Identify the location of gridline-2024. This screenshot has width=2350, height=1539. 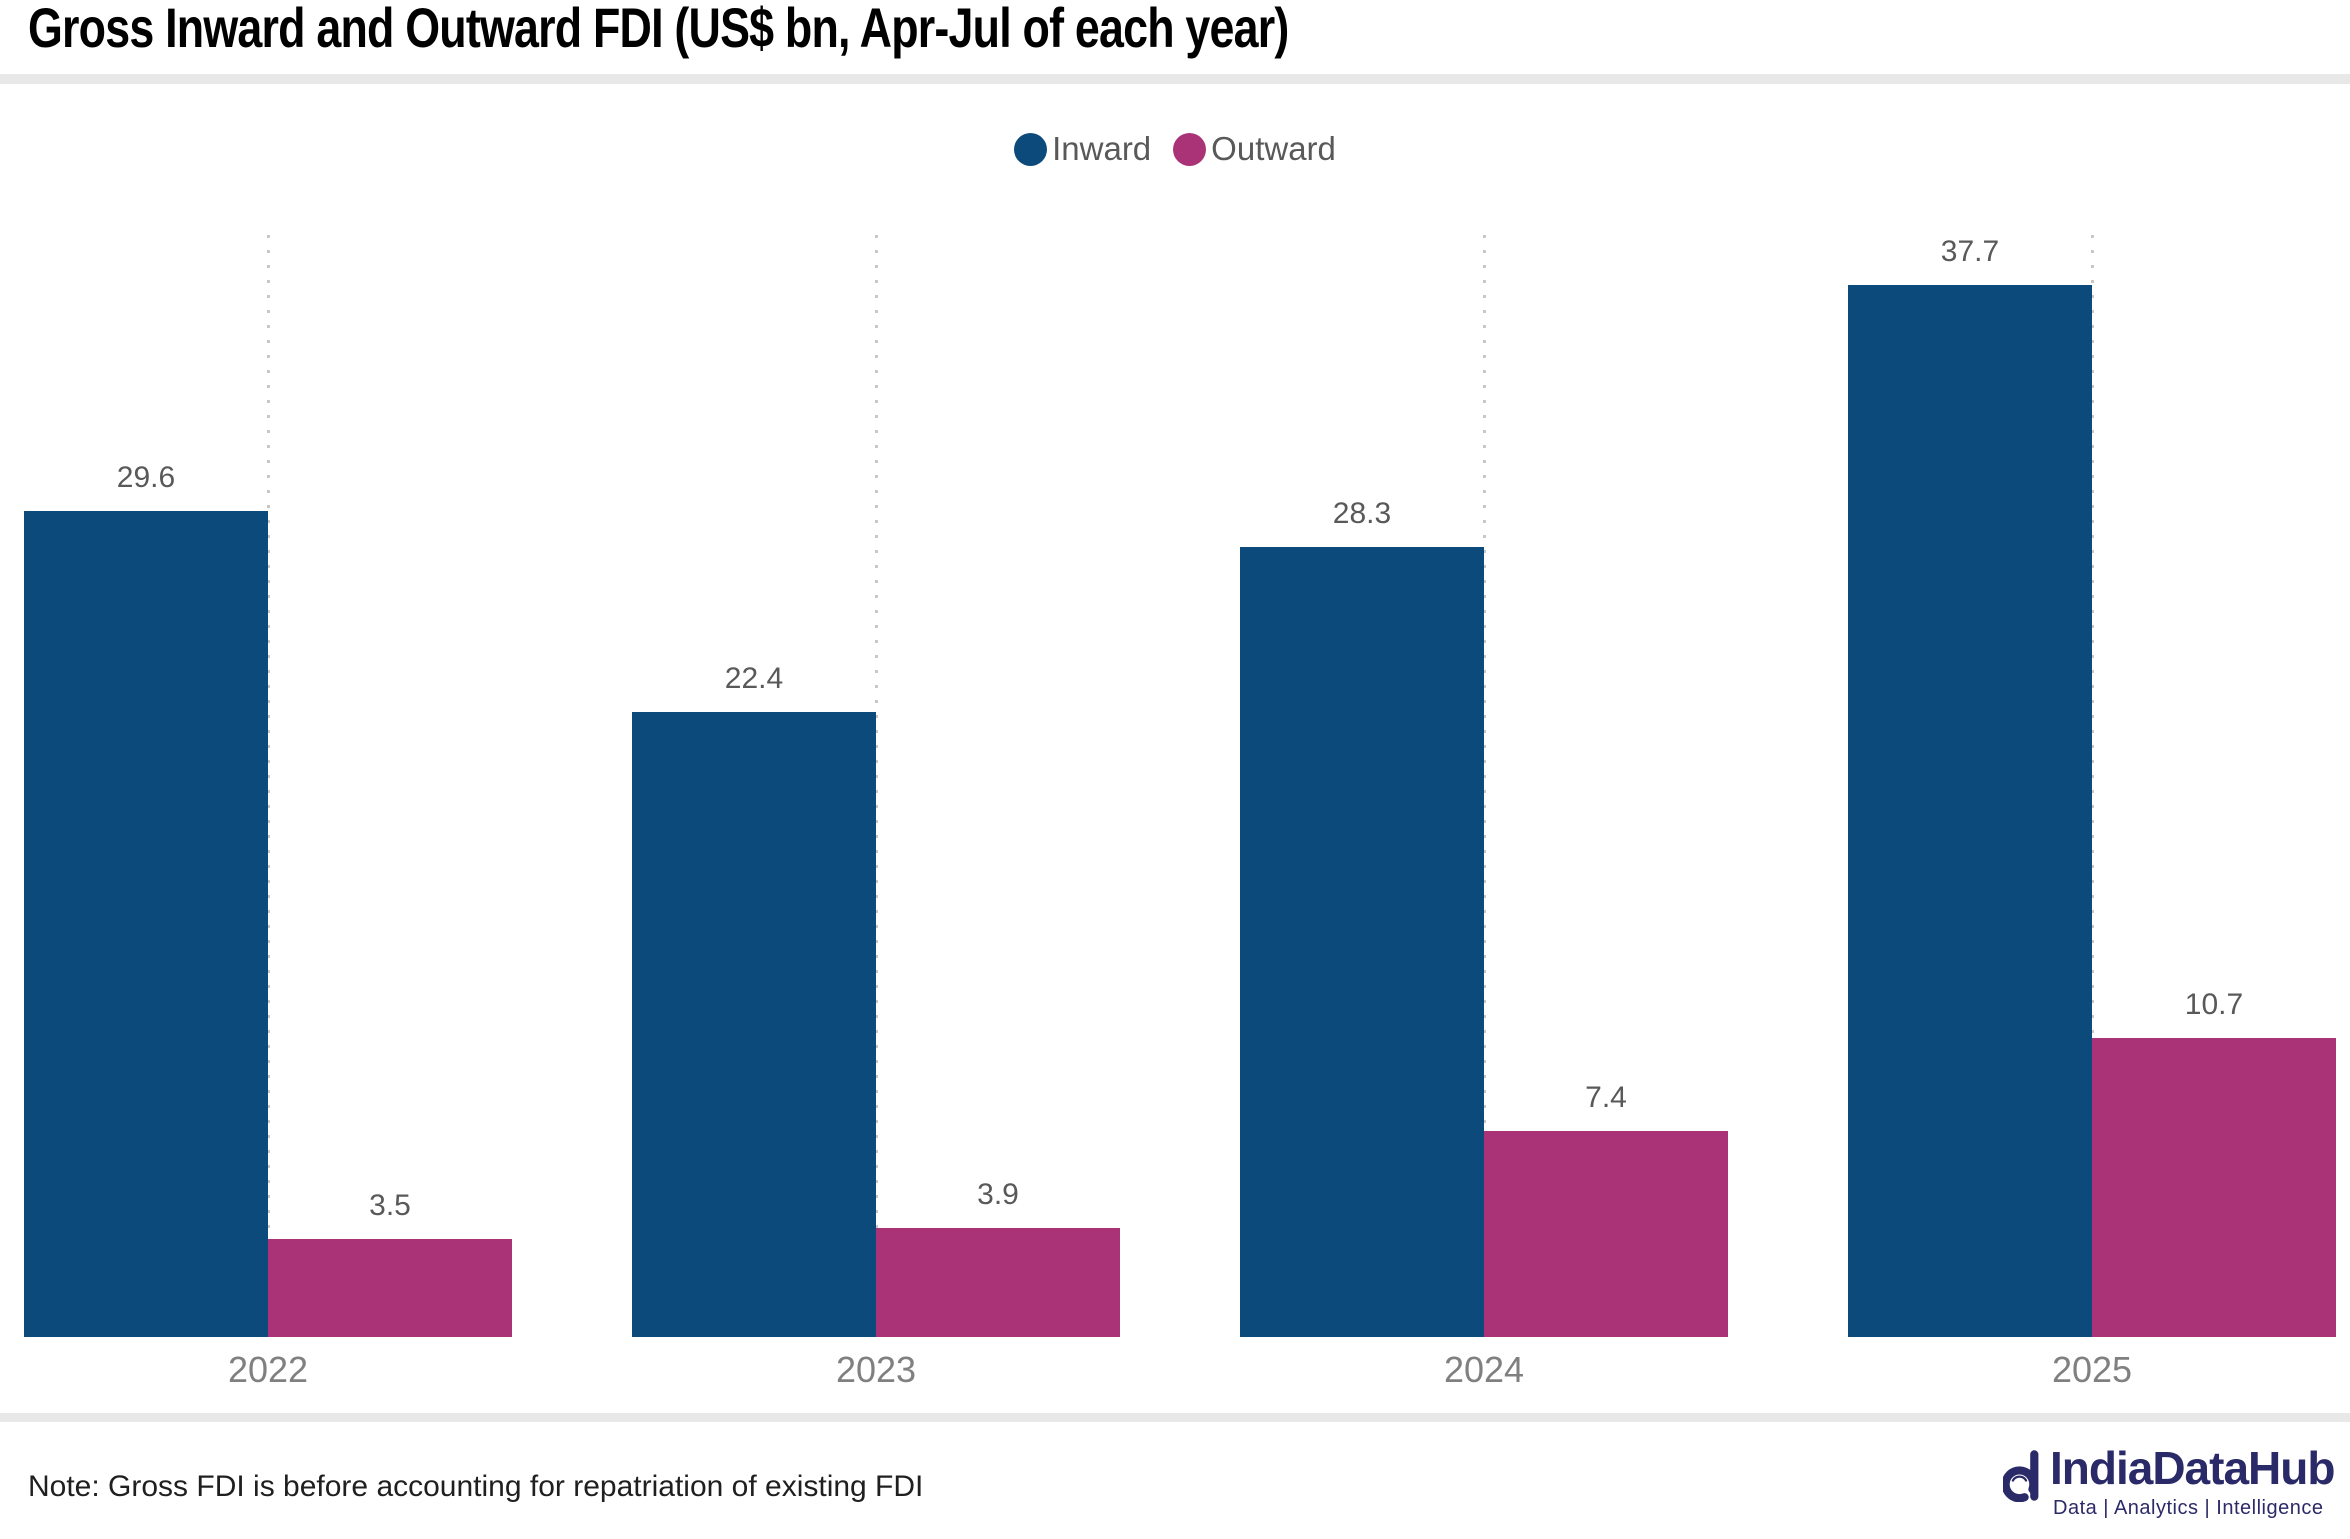
(1484, 789).